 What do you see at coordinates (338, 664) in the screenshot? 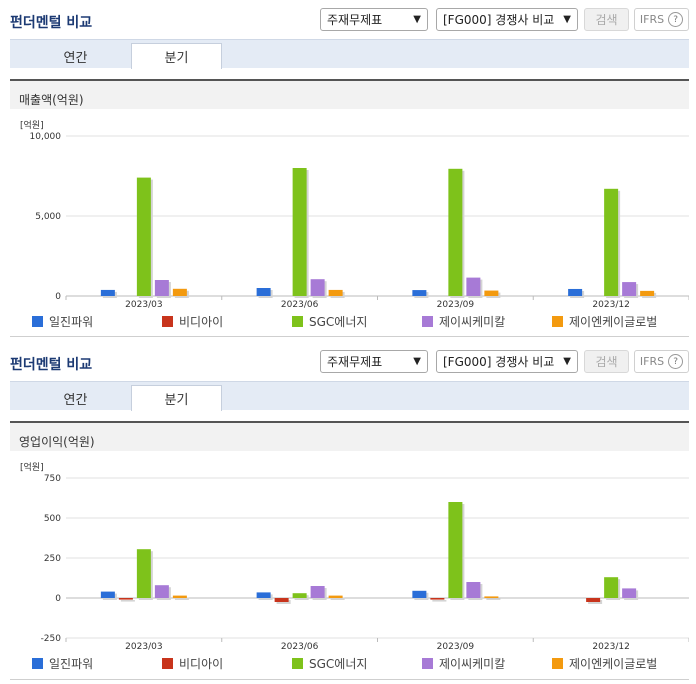
I see `legend-label: SGC에너지` at bounding box center [338, 664].